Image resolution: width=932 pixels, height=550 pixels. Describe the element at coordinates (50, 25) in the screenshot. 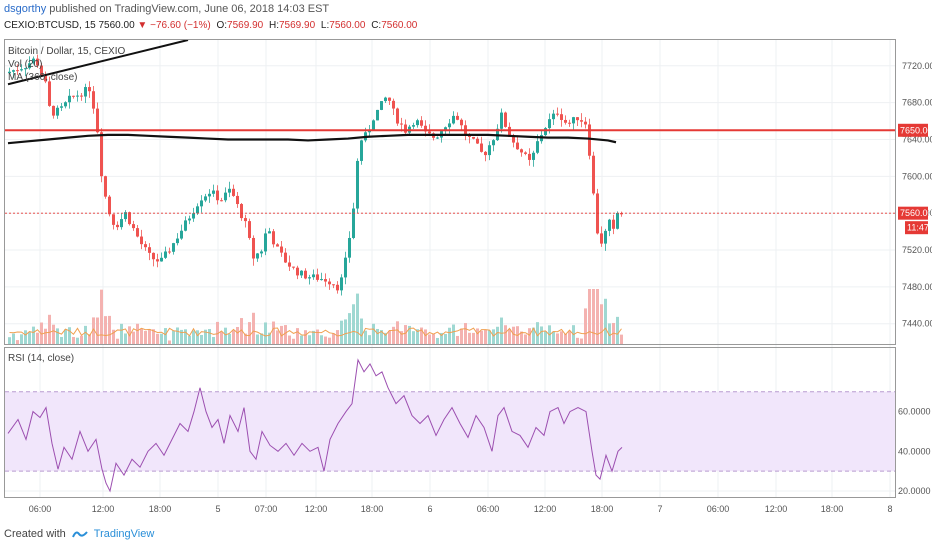

I see `ticker-label: CEXIO:BTCUSD, 15` at that location.